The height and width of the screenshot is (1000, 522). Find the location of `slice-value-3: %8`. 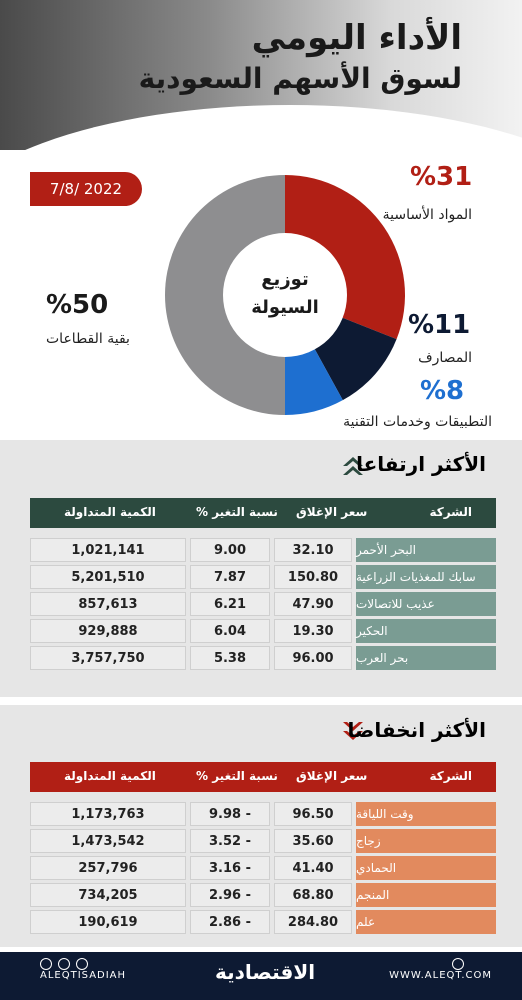

slice-value-3: %8 is located at coordinates (442, 391).